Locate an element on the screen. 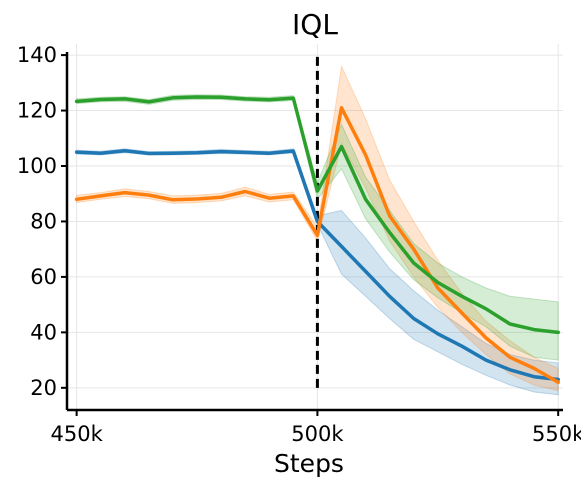 This screenshot has width=581, height=488. y-tick-label-1: 40 is located at coordinates (43, 332).